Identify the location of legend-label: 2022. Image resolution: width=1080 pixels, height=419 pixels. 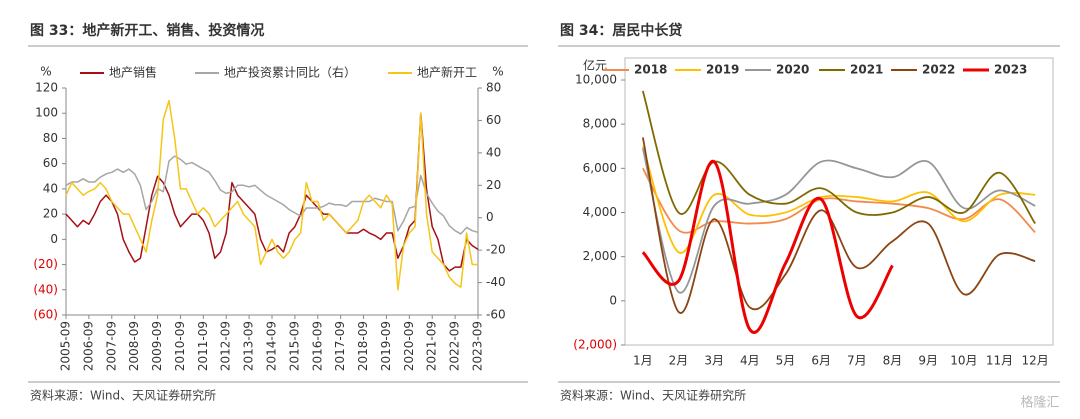
(938, 70).